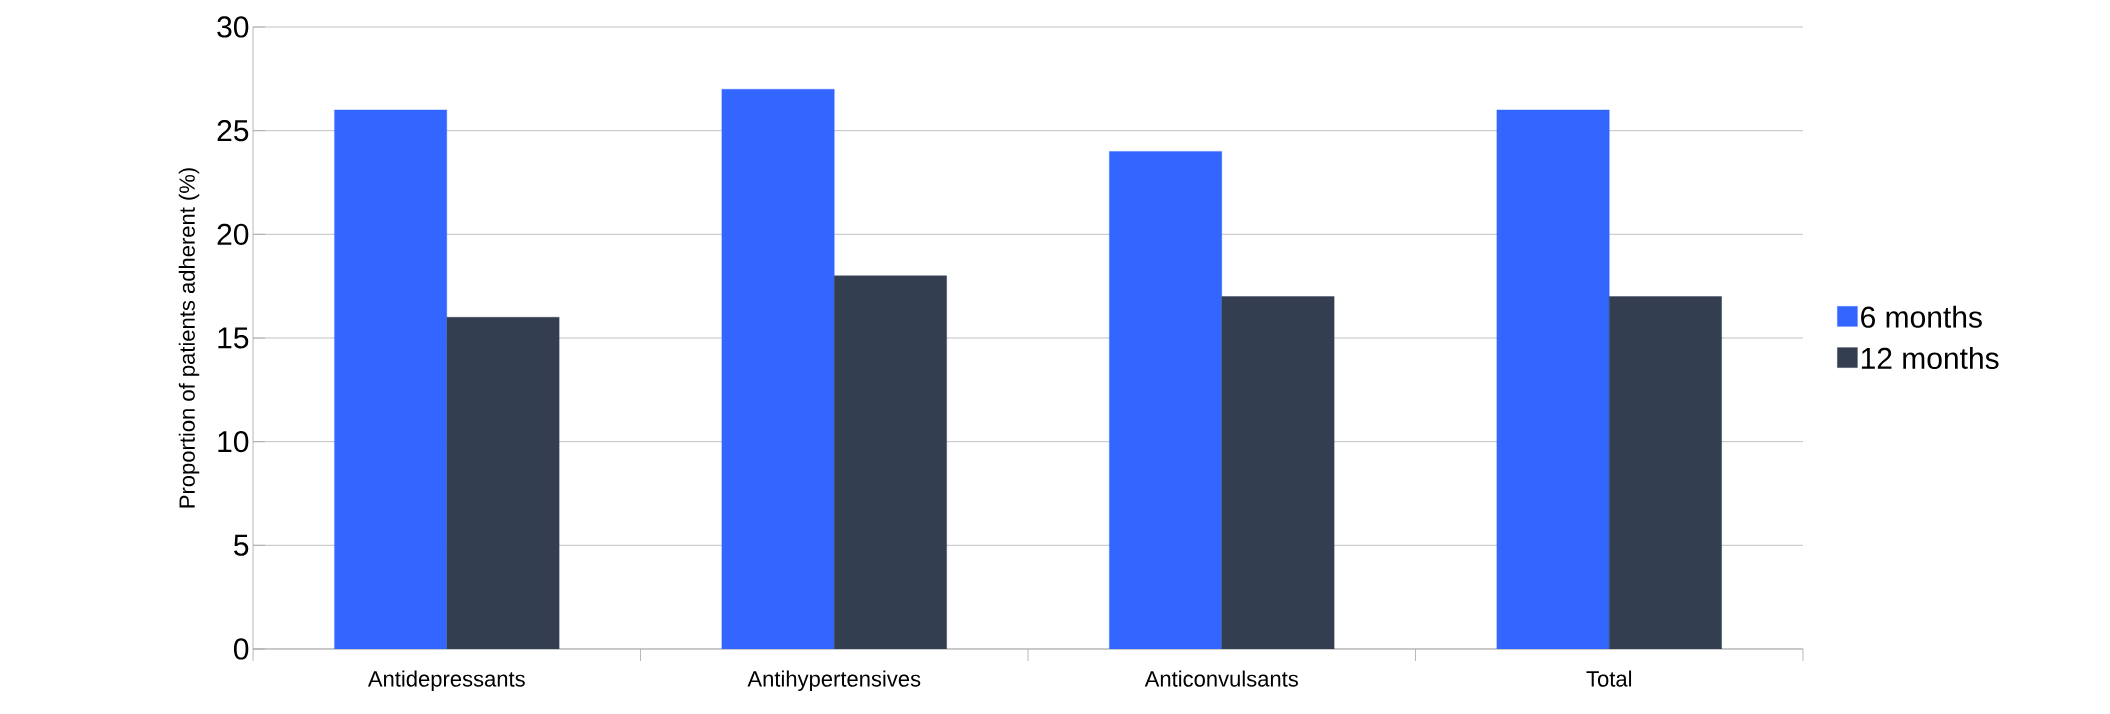 Image resolution: width=2110 pixels, height=714 pixels. What do you see at coordinates (241, 545) in the screenshot?
I see `y-tick-label: 5` at bounding box center [241, 545].